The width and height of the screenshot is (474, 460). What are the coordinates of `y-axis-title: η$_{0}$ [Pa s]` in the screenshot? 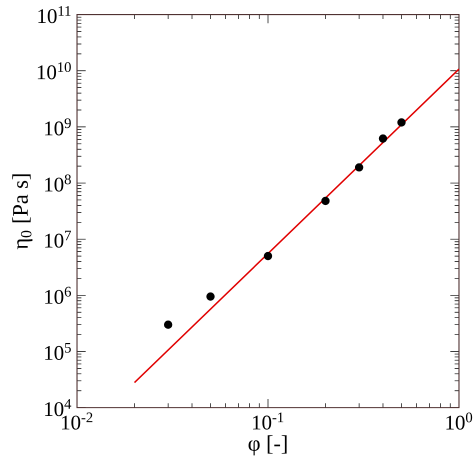 It's located at (22, 212).